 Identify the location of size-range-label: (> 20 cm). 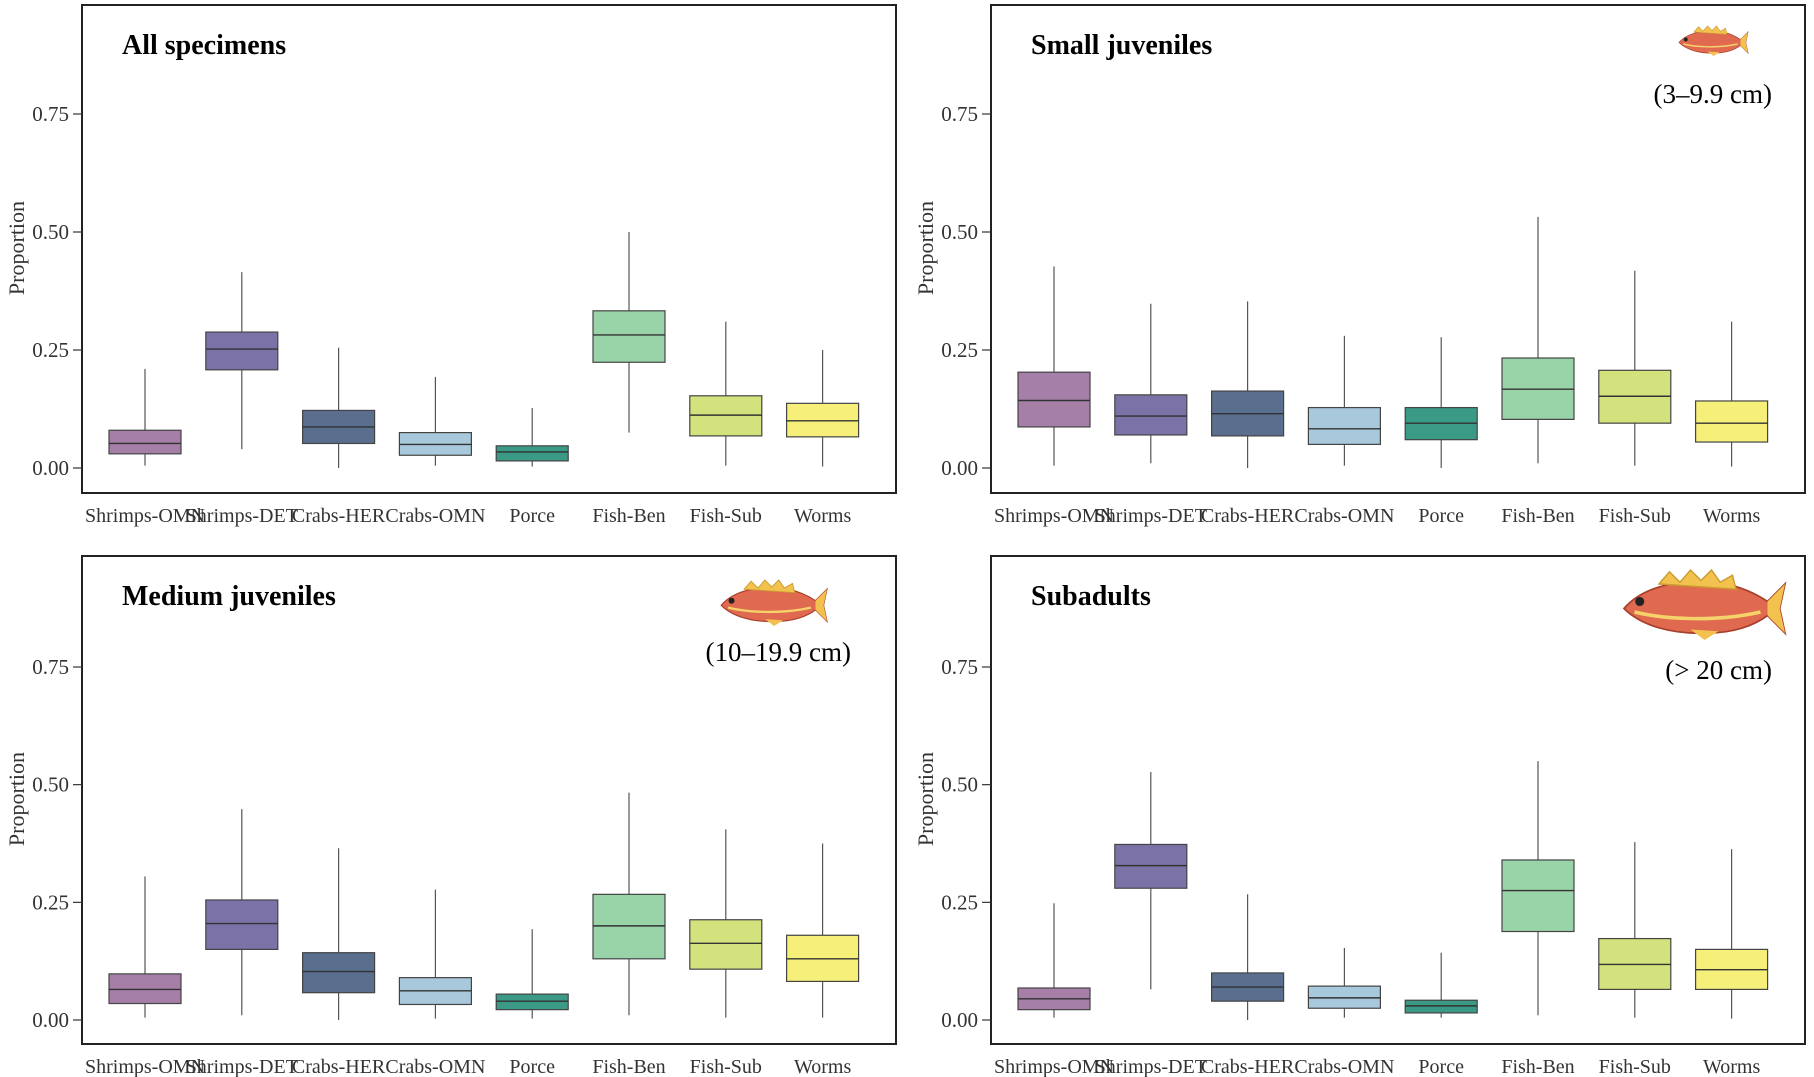
(1718, 670).